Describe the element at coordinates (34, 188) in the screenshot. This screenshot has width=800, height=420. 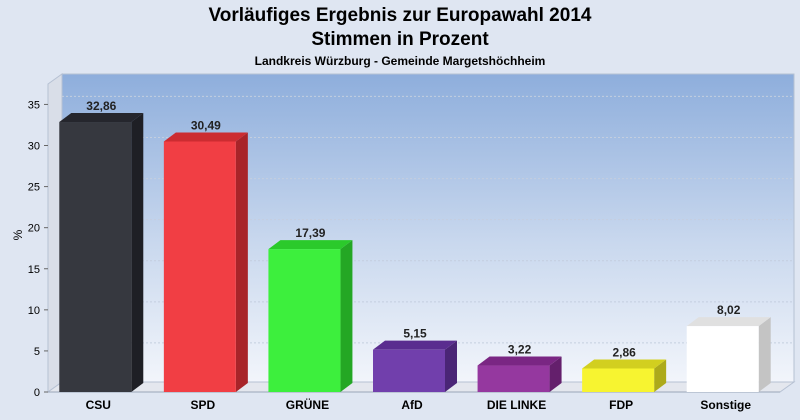
I see `y-tick-label: 25` at that location.